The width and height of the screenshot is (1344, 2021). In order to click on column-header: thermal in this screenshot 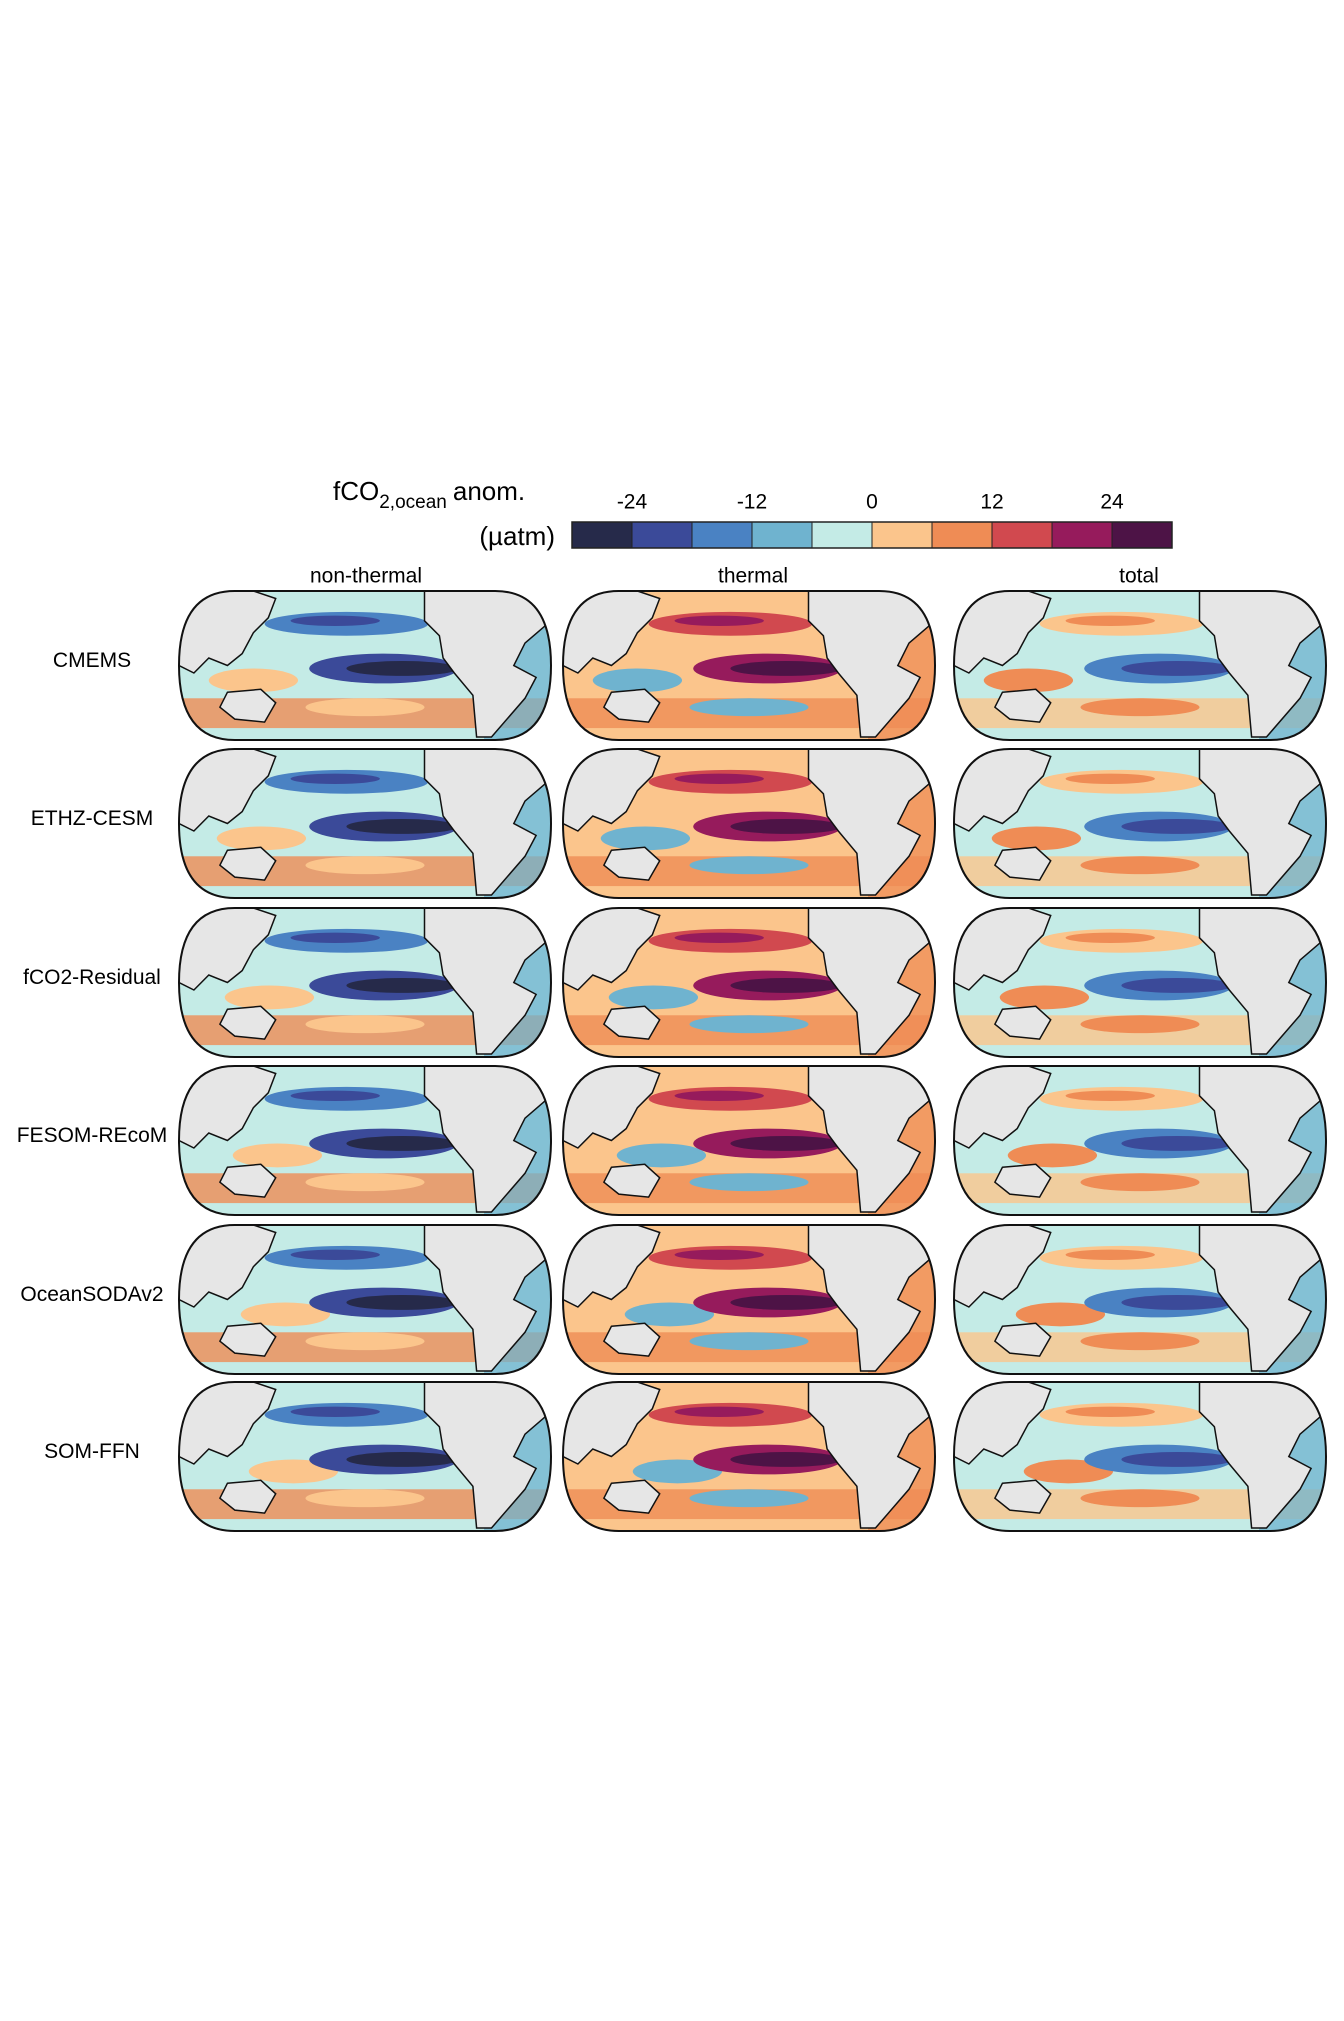, I will do `click(753, 576)`.